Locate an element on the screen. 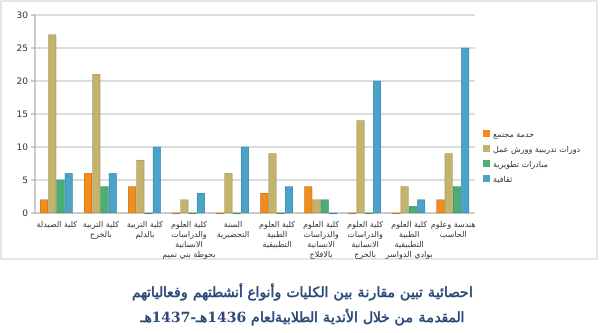 The height and width of the screenshot is (333, 605). y-tick-label: 25 is located at coordinates (22, 49).